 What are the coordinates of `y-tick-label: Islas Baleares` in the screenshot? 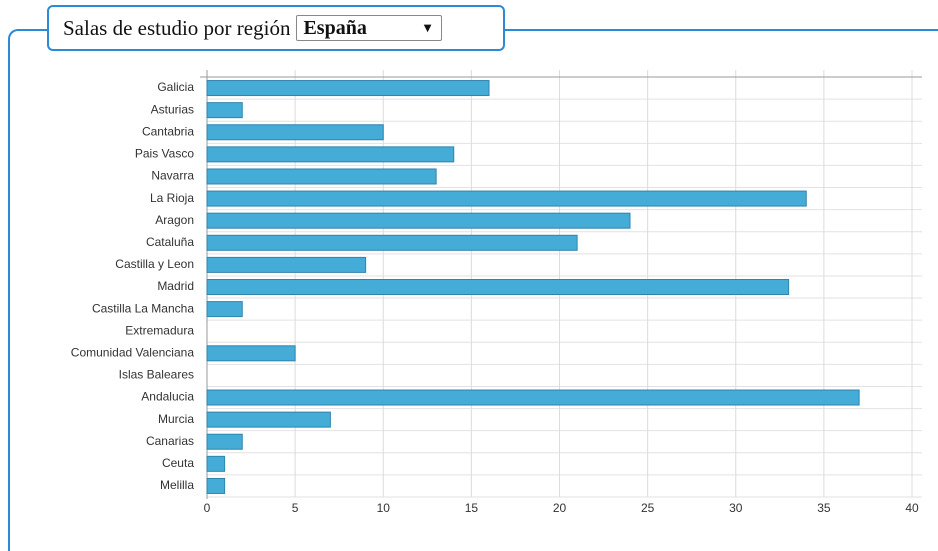 It's located at (156, 375).